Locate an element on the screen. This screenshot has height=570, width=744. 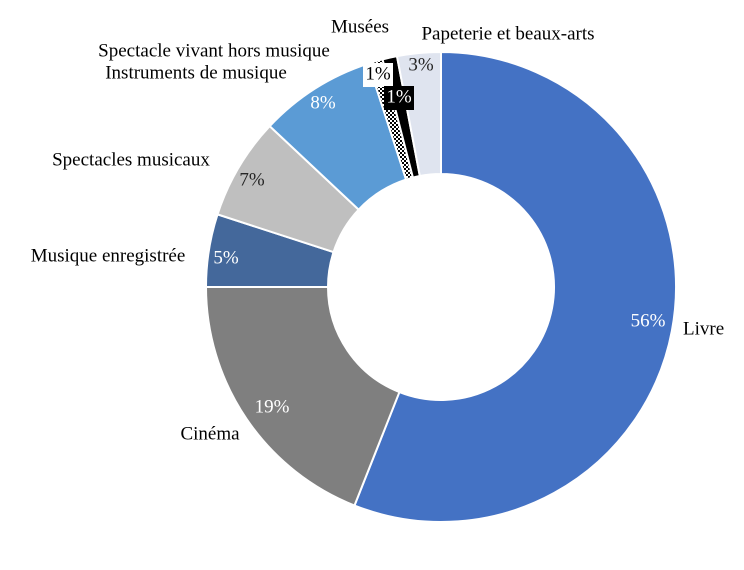
category-label: Papeterie et beaux-arts is located at coordinates (507, 33).